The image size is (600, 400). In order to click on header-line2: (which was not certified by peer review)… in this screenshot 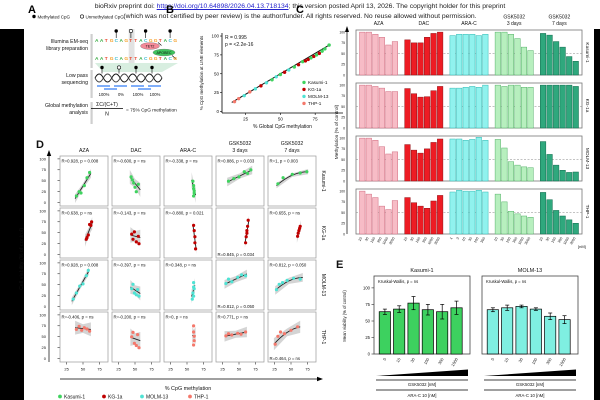, I will do `click(300, 16)`.